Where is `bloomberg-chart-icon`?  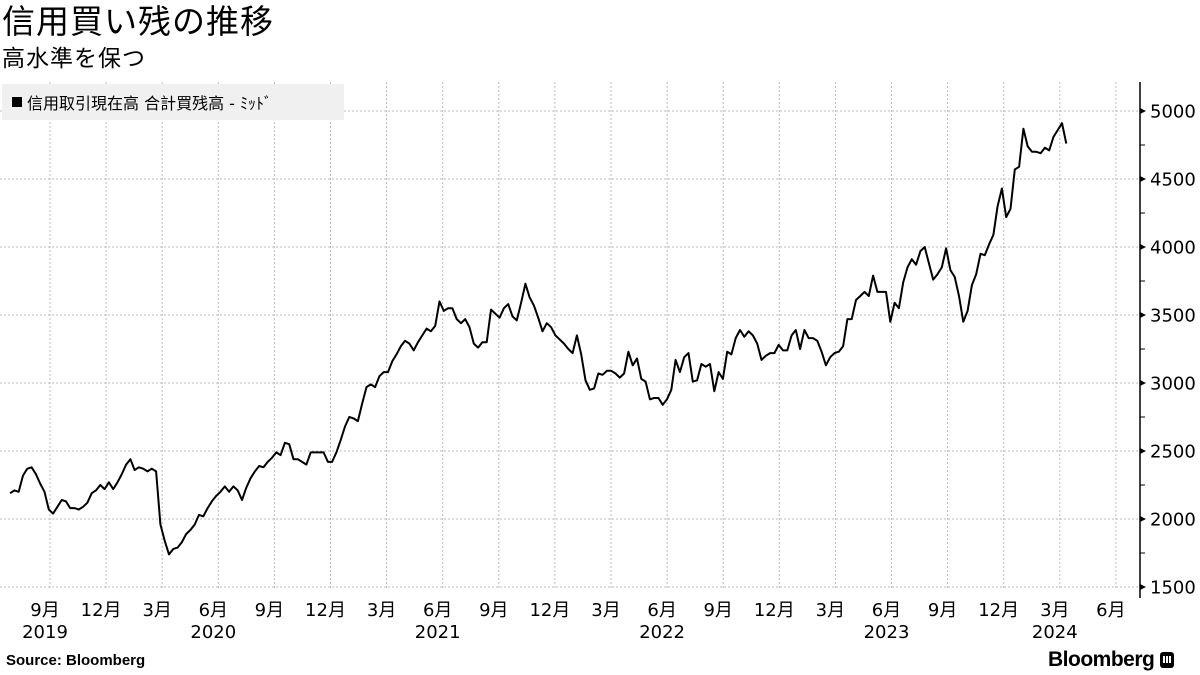 bloomberg-chart-icon is located at coordinates (1167, 660).